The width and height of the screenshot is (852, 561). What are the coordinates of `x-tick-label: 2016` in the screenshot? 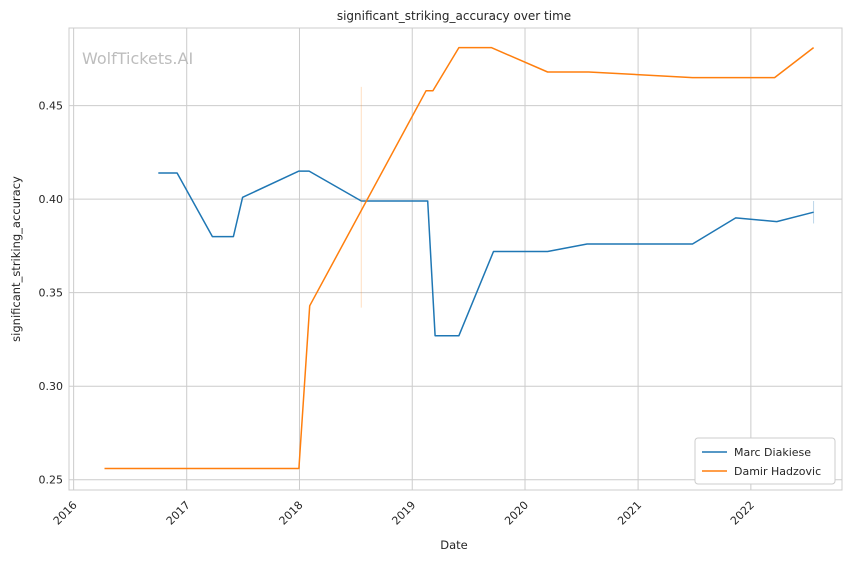 It's located at (65, 513).